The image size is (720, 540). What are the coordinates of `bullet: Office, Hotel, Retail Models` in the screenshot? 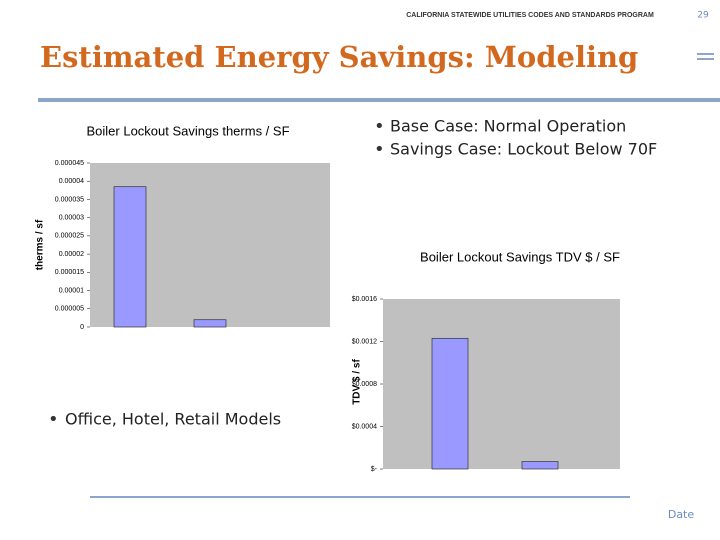 It's located at (173, 419).